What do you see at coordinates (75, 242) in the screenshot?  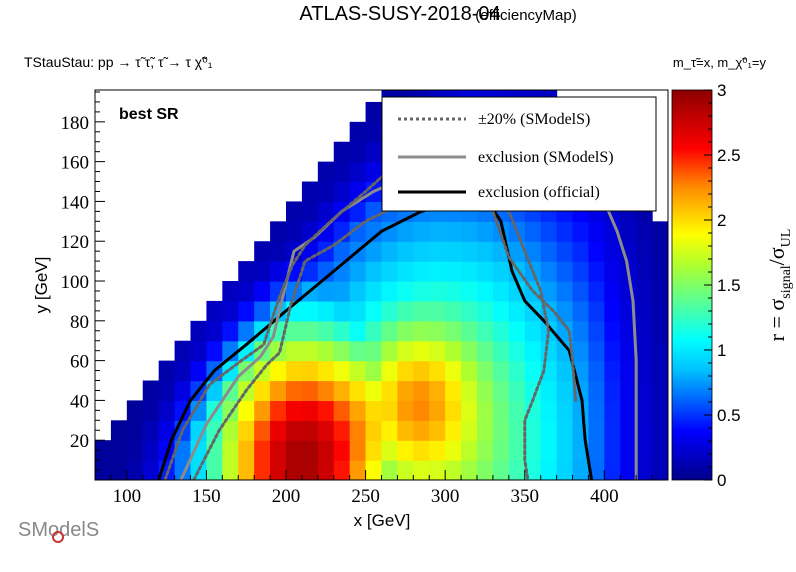 I see `y-tick-label: 120` at bounding box center [75, 242].